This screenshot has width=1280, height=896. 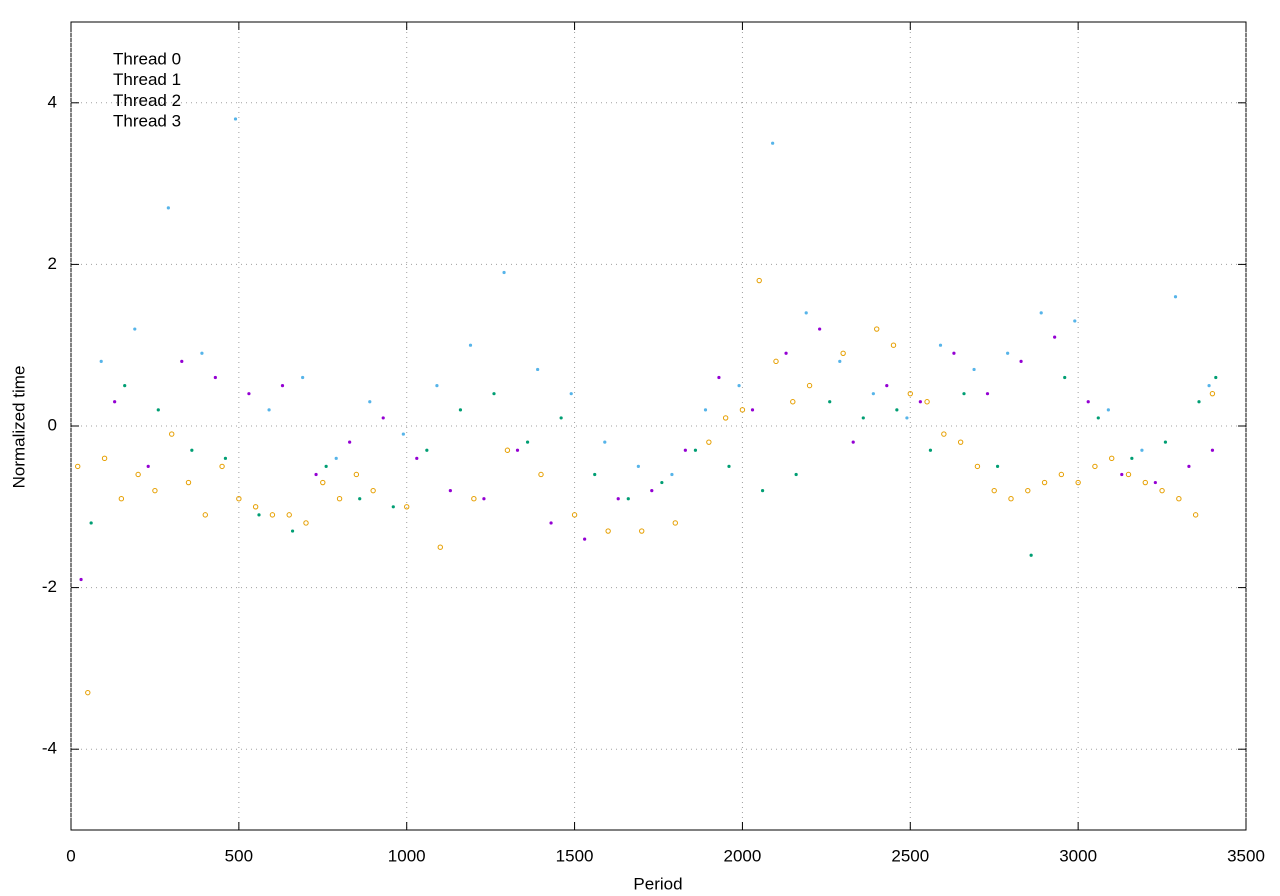 I want to click on x-tick-label: 2500, so click(x=910, y=855).